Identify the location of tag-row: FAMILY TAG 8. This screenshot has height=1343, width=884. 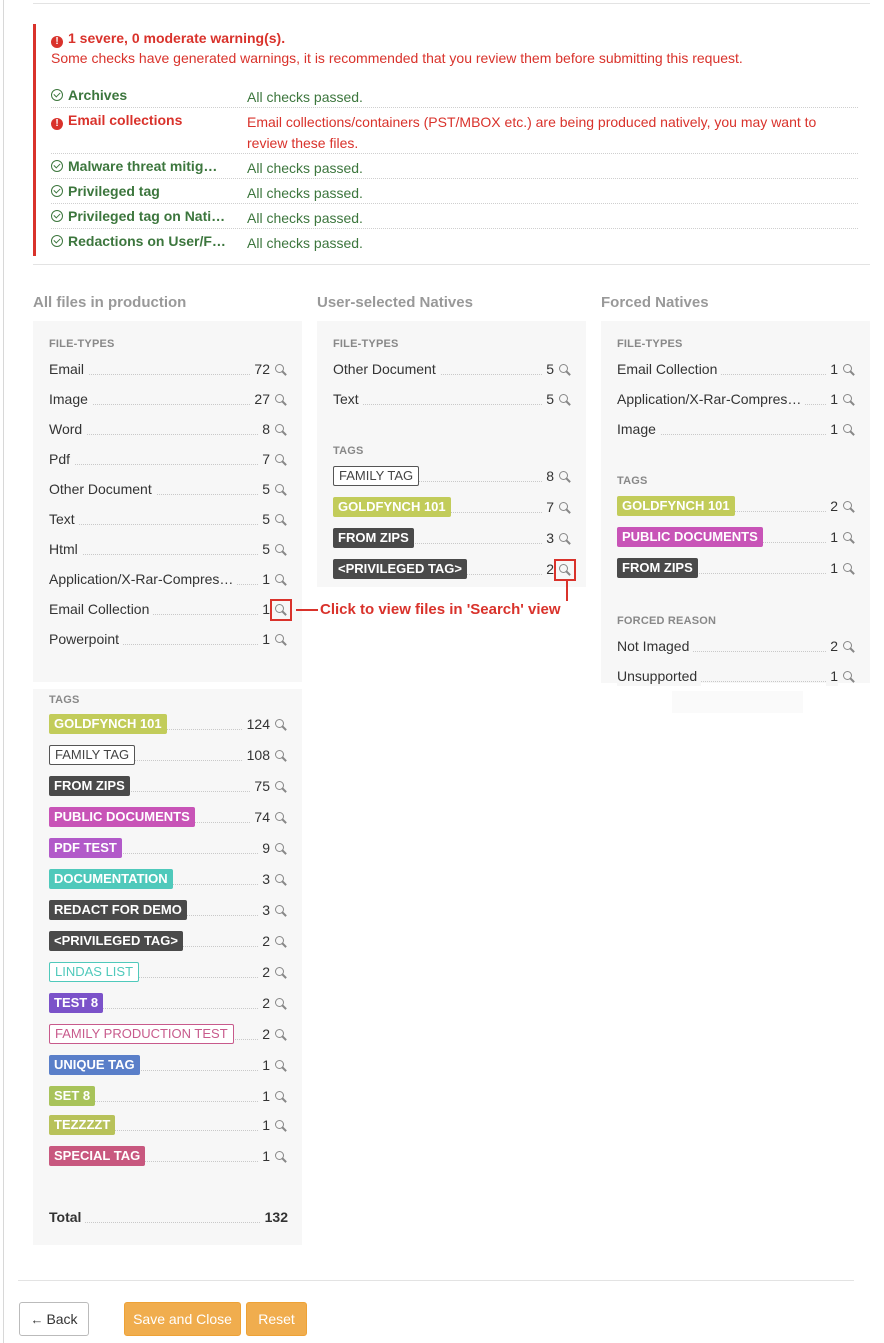
(452, 477).